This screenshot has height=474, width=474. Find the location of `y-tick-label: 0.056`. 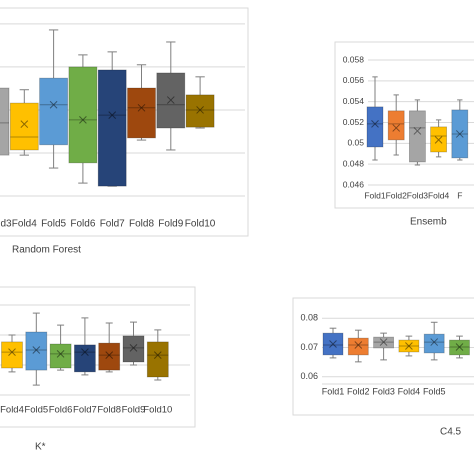

y-tick-label: 0.056 is located at coordinates (354, 80).